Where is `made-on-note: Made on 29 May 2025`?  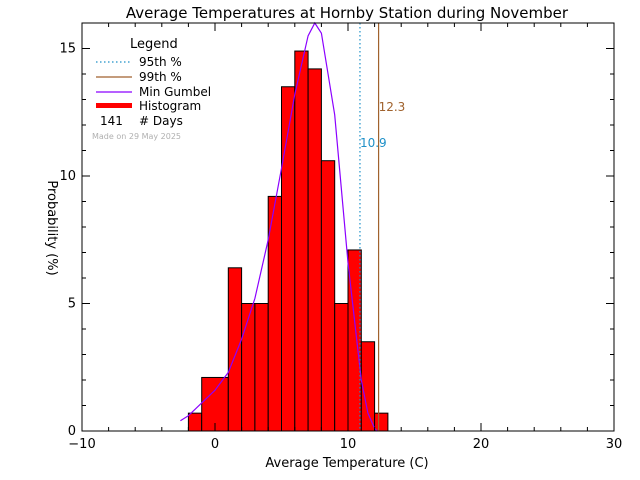 made-on-note: Made on 29 May 2025 is located at coordinates (136, 136).